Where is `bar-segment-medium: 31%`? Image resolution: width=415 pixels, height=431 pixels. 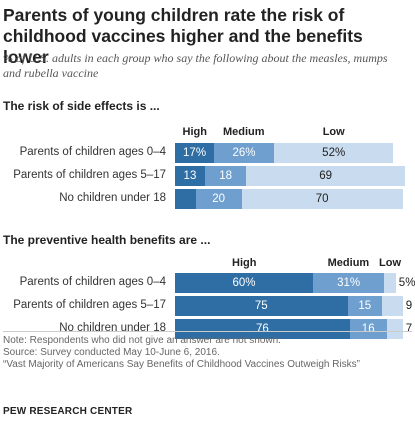 bar-segment-medium: 31% is located at coordinates (349, 283).